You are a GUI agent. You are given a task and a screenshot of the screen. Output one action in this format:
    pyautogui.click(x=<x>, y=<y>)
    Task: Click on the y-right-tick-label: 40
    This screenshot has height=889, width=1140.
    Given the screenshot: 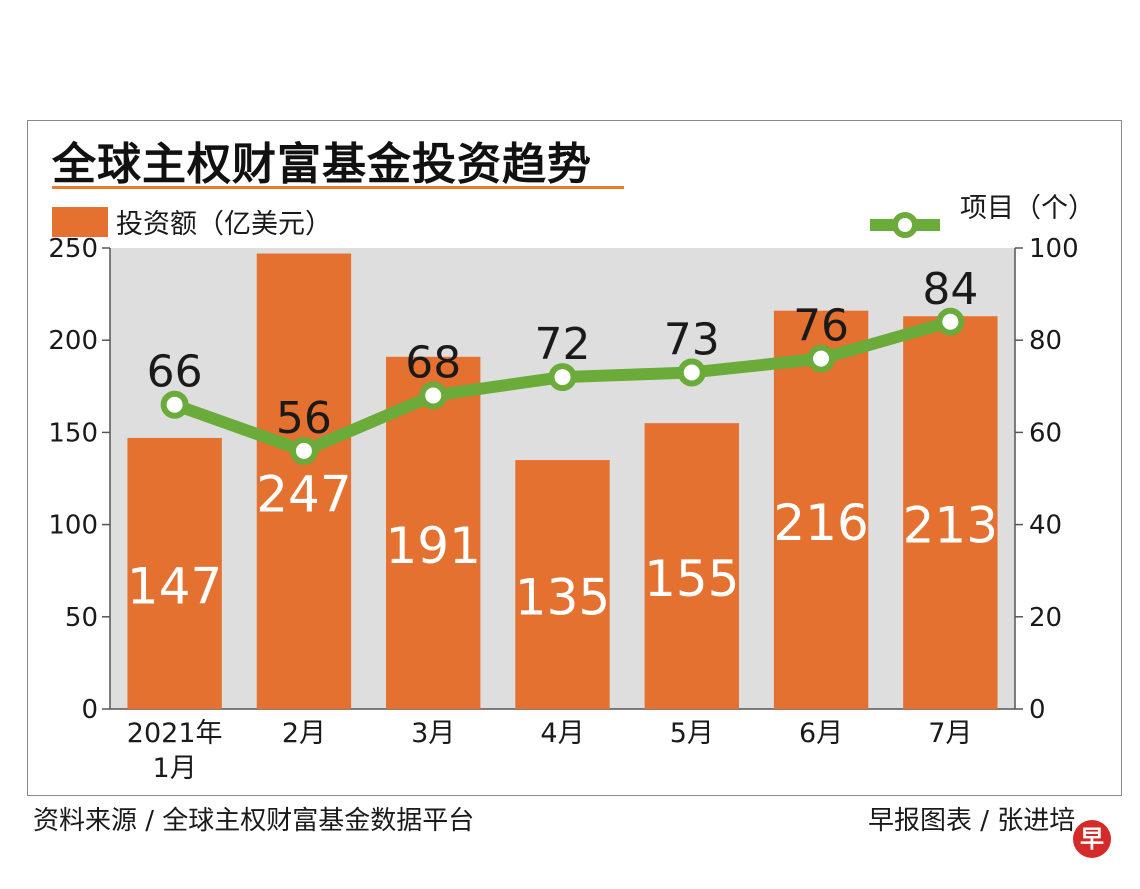 What is the action you would take?
    pyautogui.click(x=1045, y=526)
    